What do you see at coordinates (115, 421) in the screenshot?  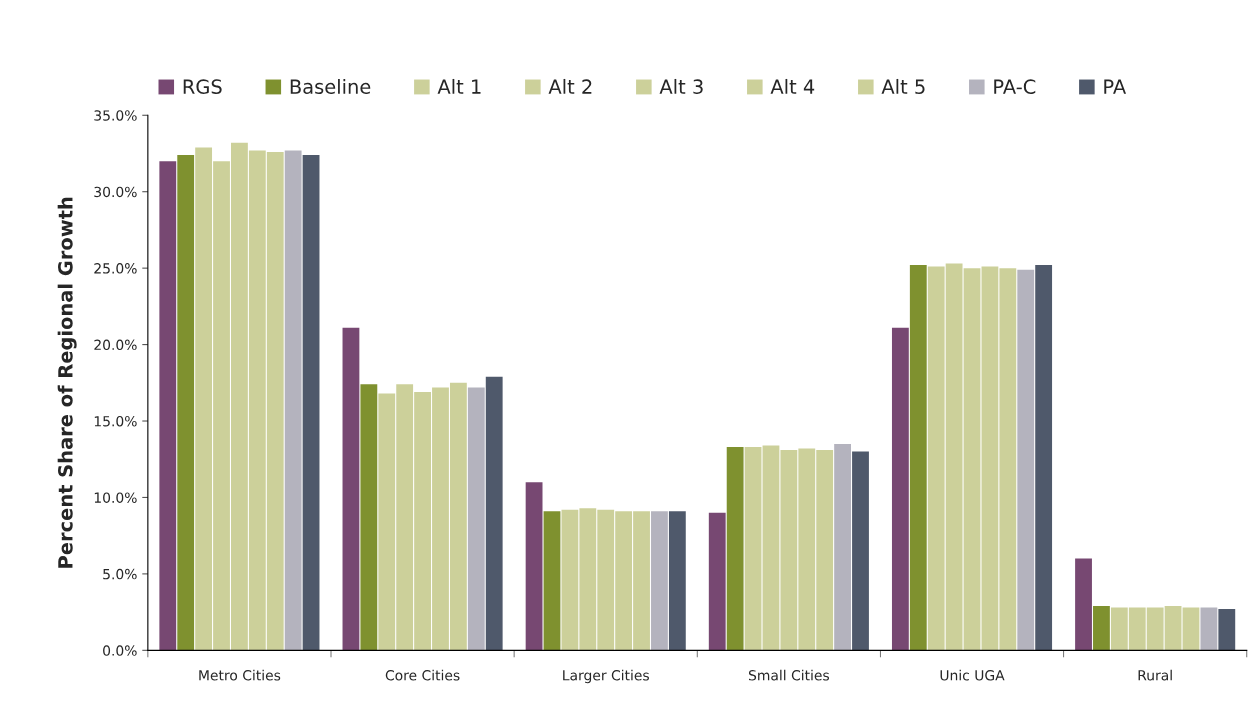 I see `y-tick-label: 15.0%` at bounding box center [115, 421].